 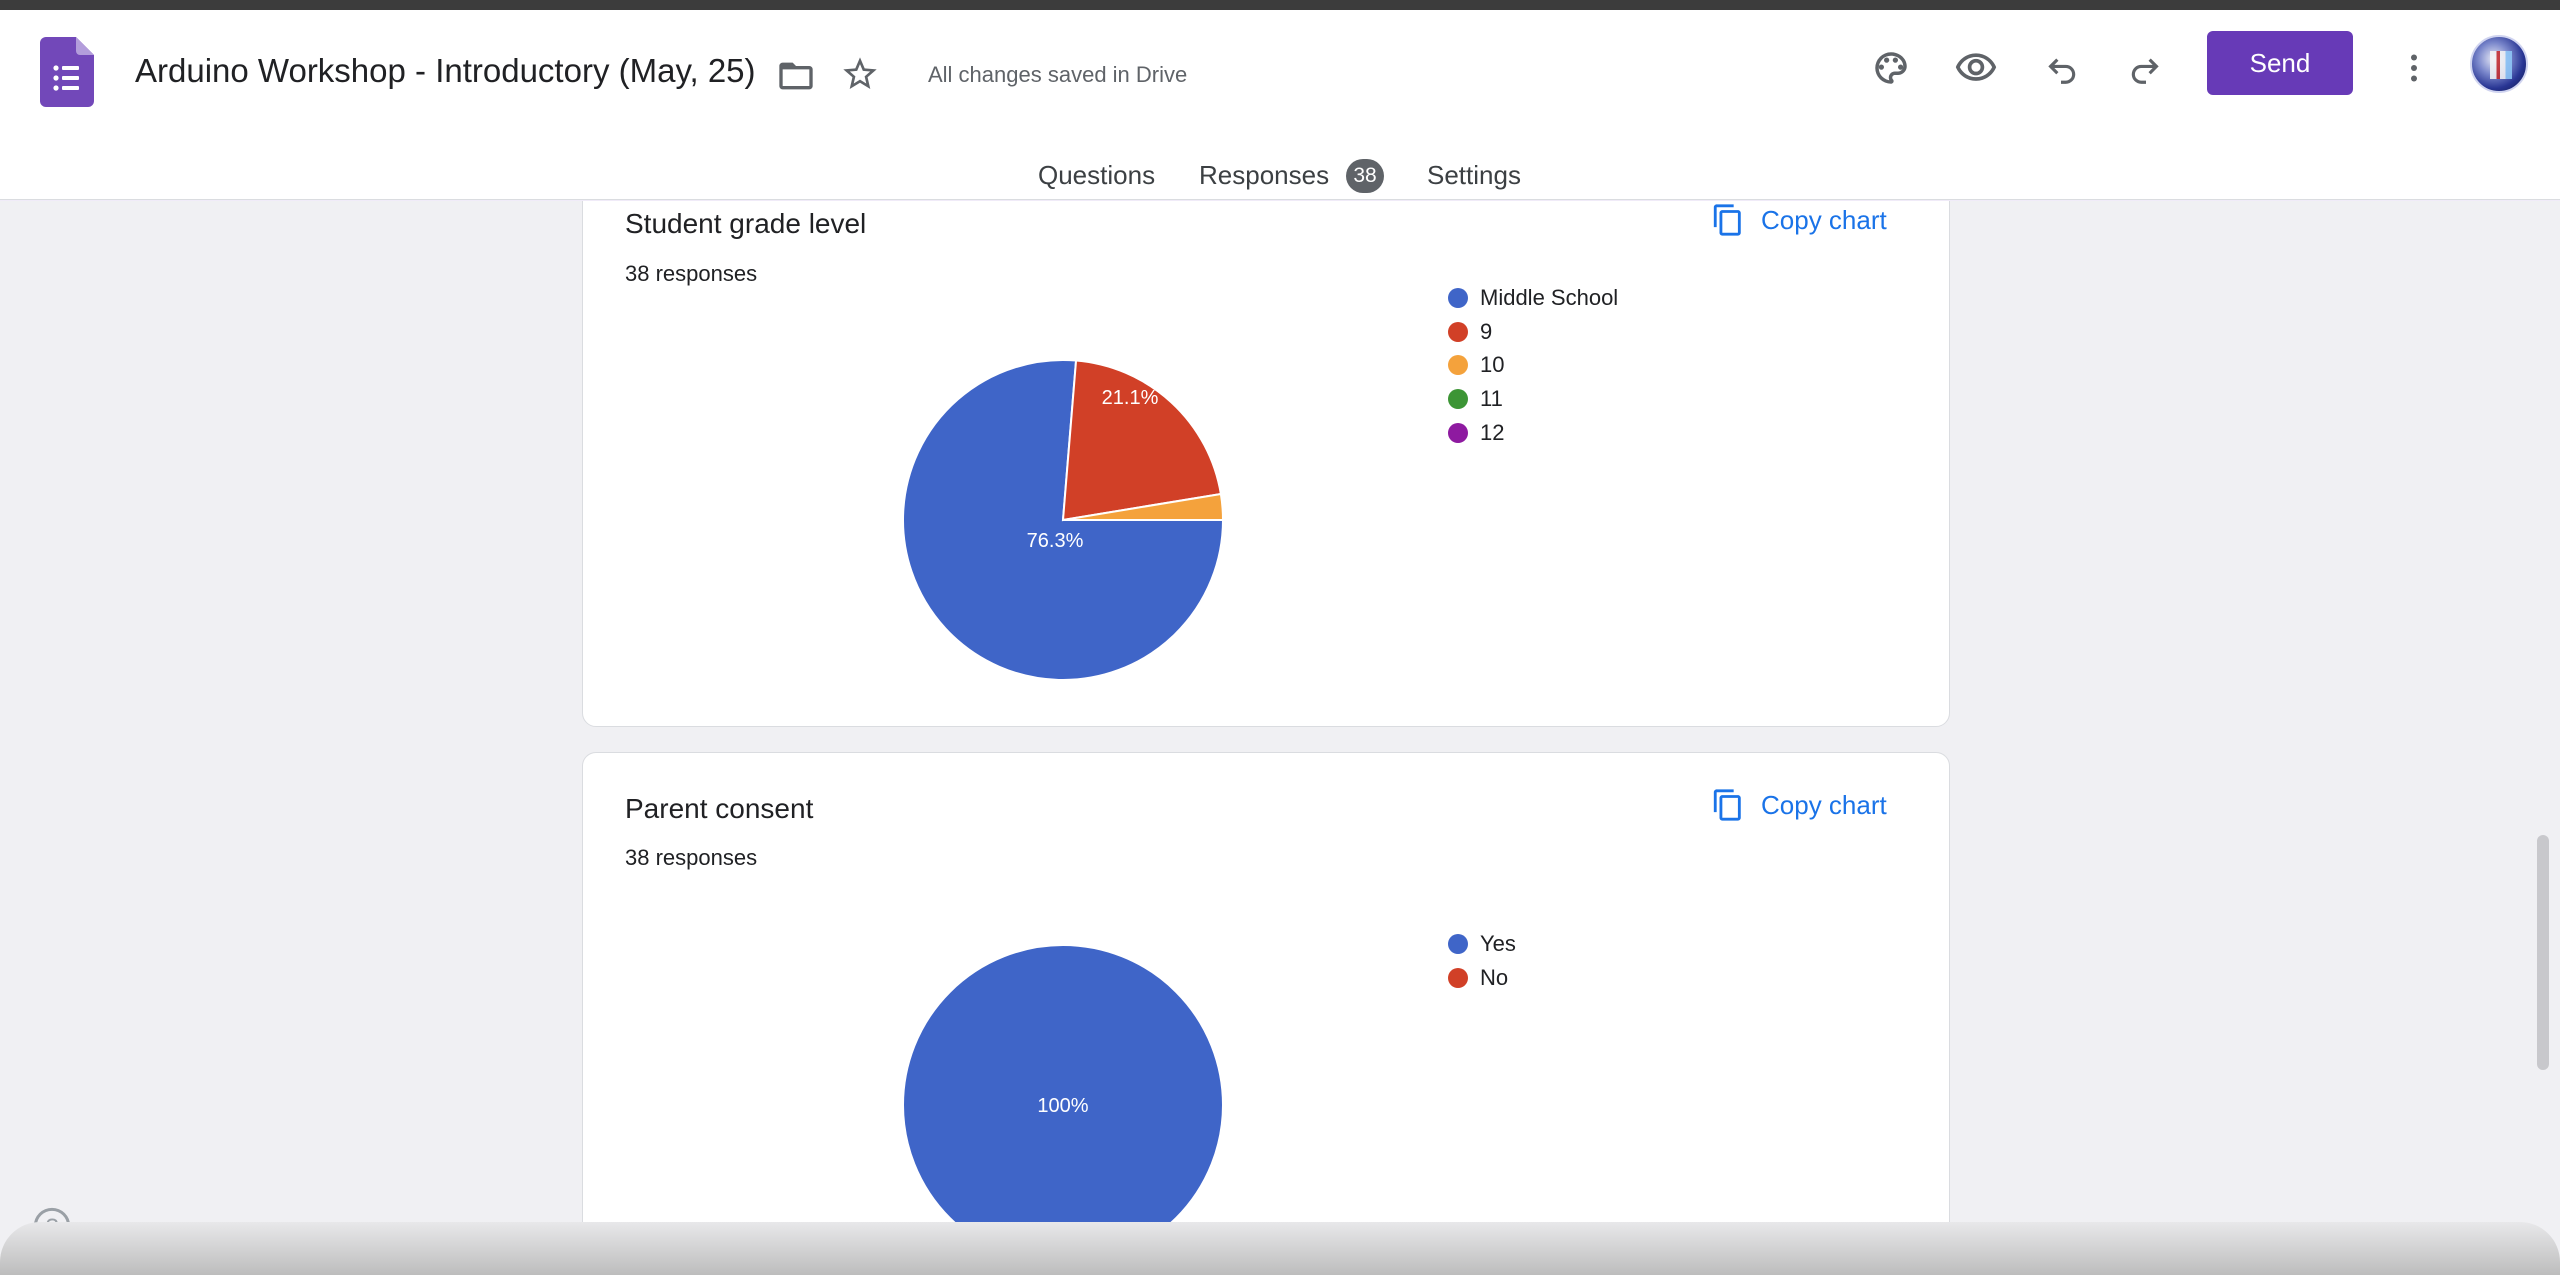 What do you see at coordinates (1549, 297) in the screenshot?
I see `legend-label: Middle School` at bounding box center [1549, 297].